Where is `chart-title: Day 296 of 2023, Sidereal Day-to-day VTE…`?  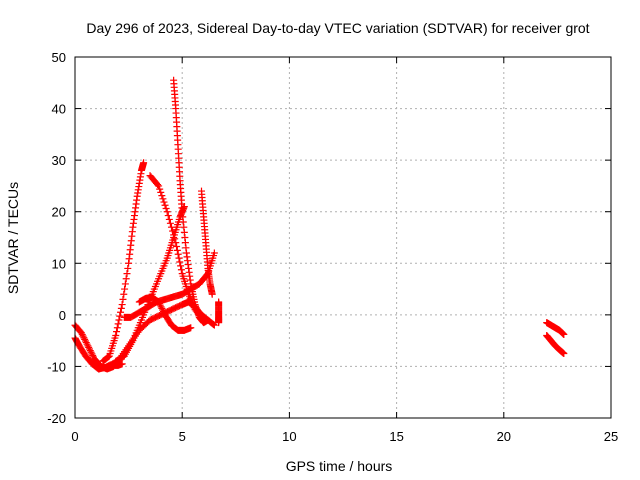 chart-title: Day 296 of 2023, Sidereal Day-to-day VTE… is located at coordinates (337, 28).